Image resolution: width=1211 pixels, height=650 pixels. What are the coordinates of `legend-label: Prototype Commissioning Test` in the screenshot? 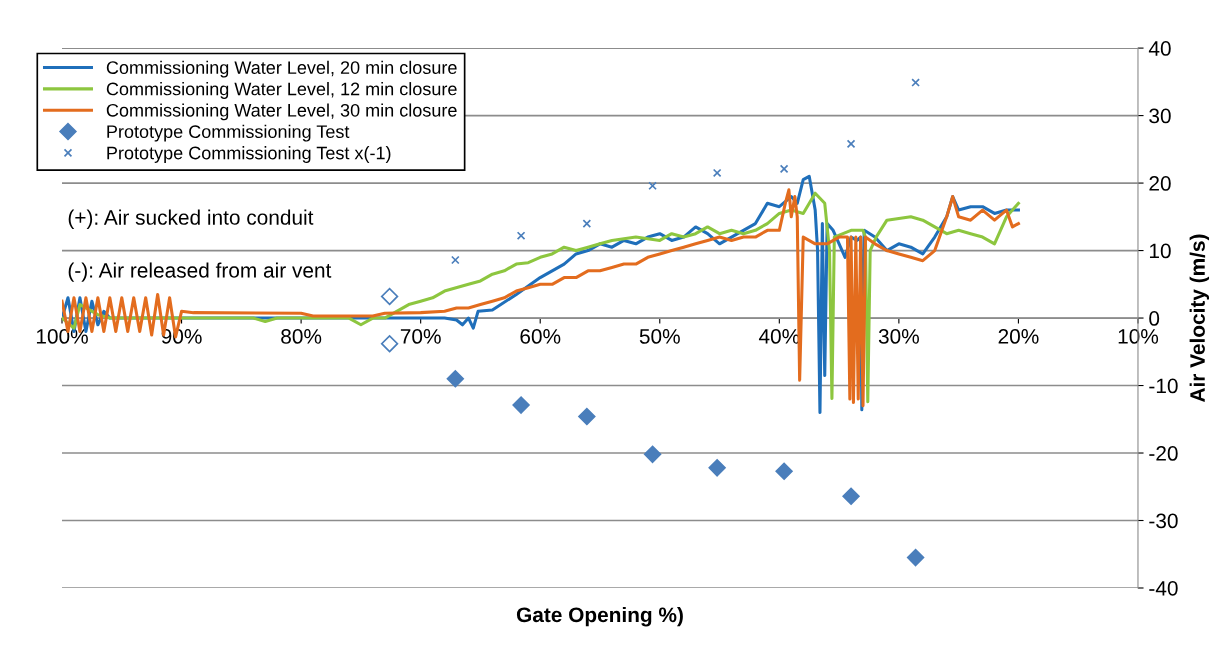 It's located at (228, 133).